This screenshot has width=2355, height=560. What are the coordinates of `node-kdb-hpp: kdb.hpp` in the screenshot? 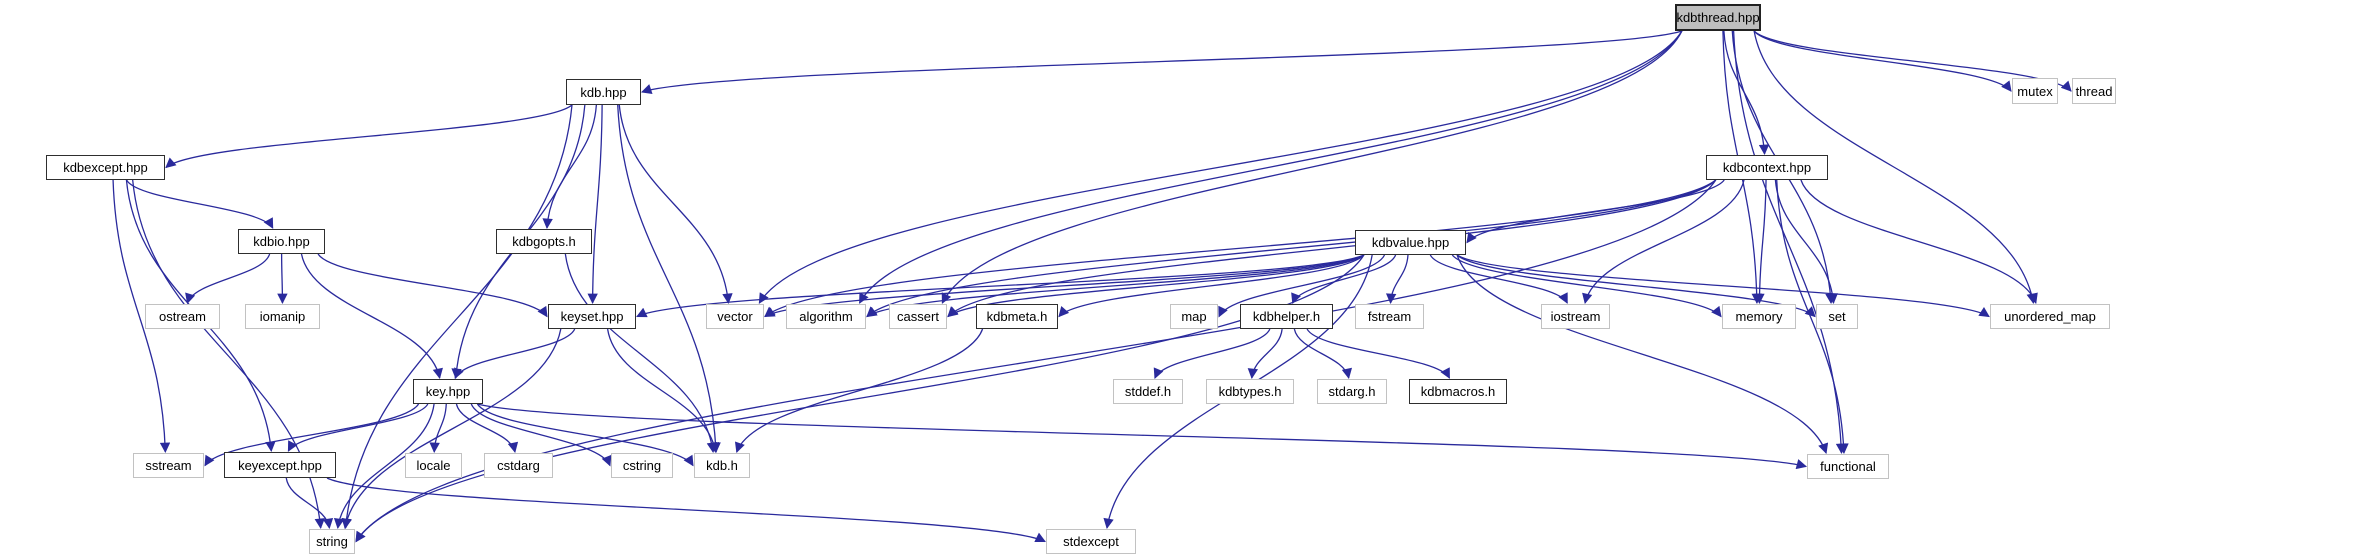 It's located at (603, 92).